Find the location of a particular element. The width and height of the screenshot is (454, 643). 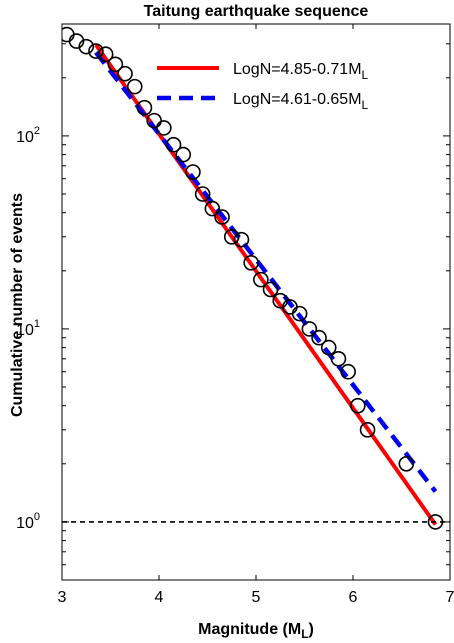

legend-label: LogN=4.85-0.71ML is located at coordinates (301, 71).